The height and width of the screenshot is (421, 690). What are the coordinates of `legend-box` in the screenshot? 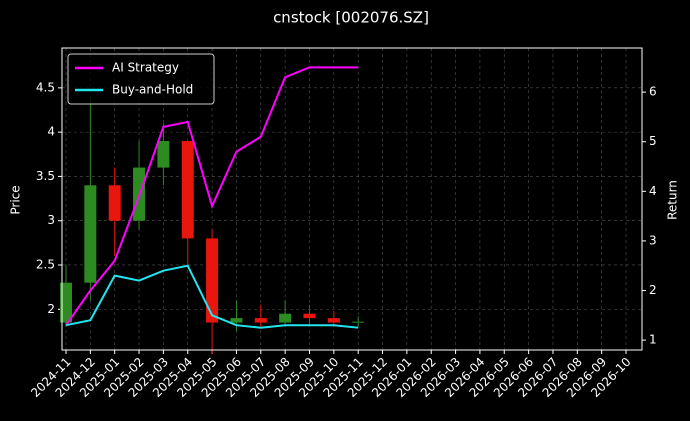 It's located at (141, 79).